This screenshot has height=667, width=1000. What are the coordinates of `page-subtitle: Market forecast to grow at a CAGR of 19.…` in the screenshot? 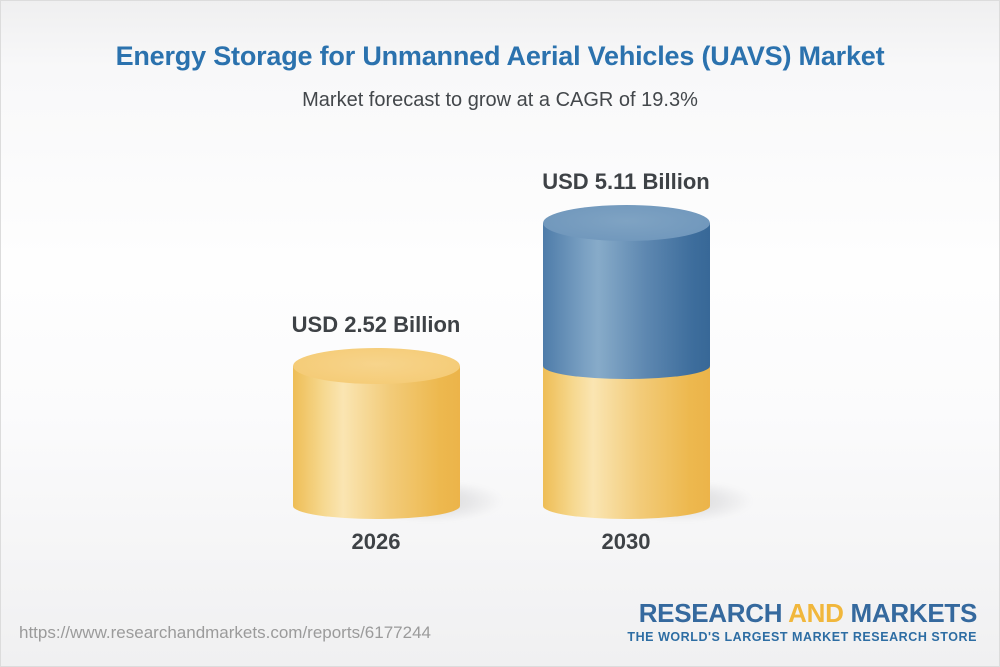 It's located at (500, 100).